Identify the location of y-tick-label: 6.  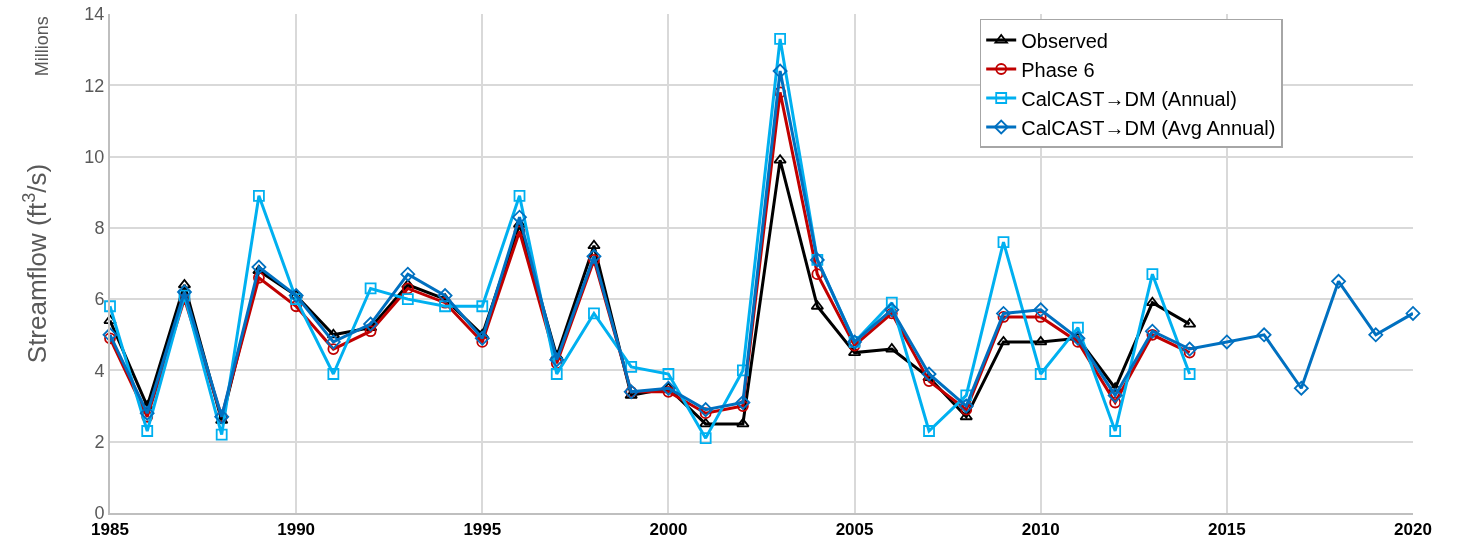
(99, 299).